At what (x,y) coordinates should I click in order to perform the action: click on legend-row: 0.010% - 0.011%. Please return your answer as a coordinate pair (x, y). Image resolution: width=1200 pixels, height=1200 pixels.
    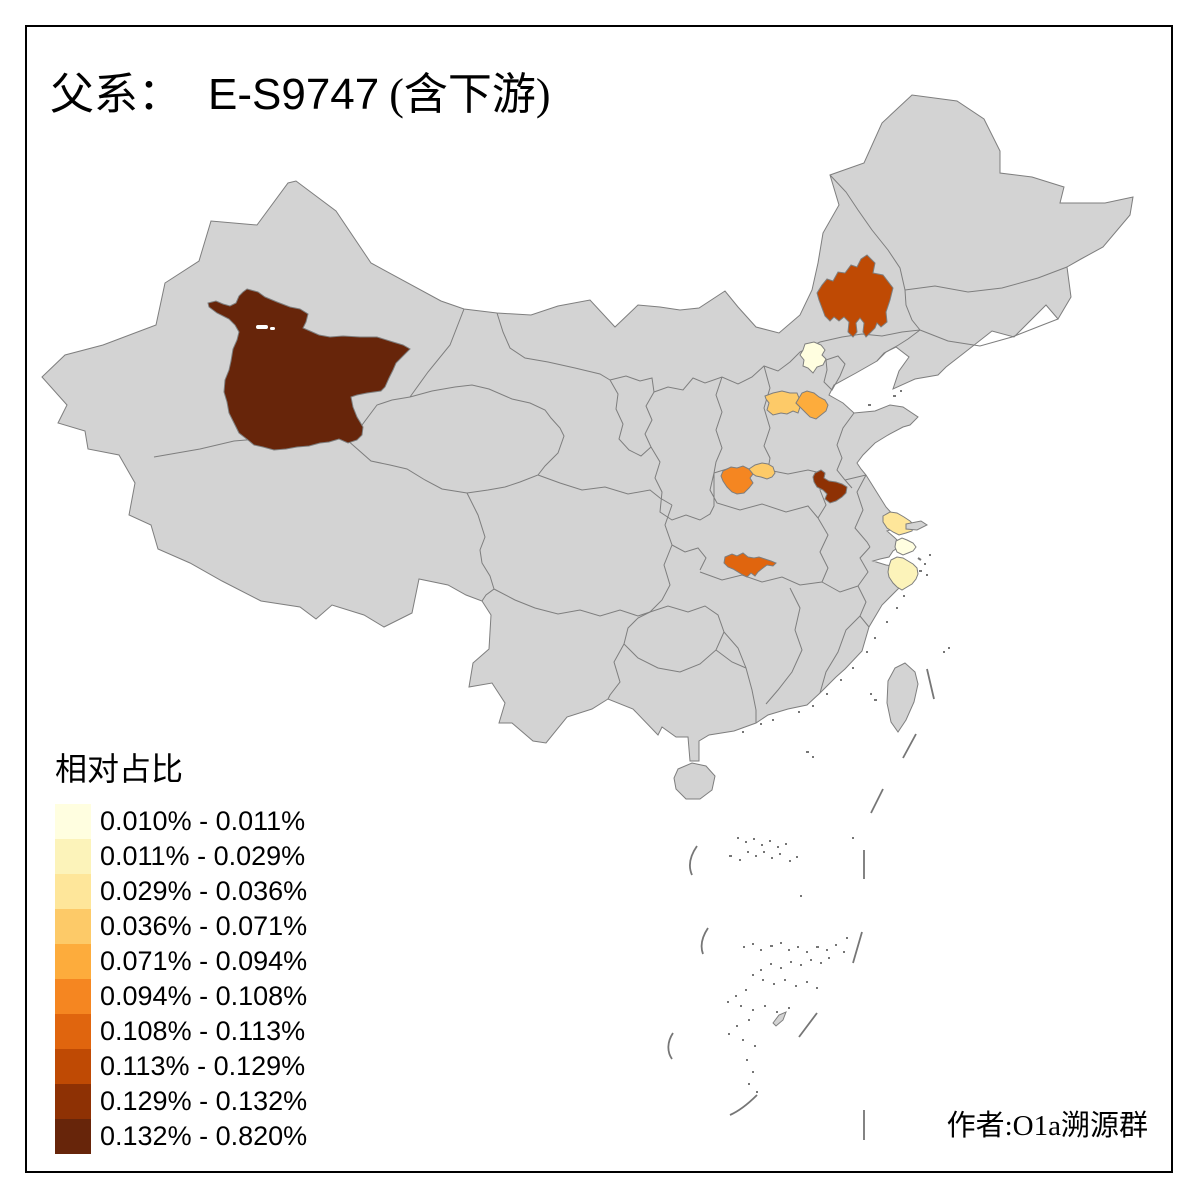
    Looking at the image, I should click on (181, 821).